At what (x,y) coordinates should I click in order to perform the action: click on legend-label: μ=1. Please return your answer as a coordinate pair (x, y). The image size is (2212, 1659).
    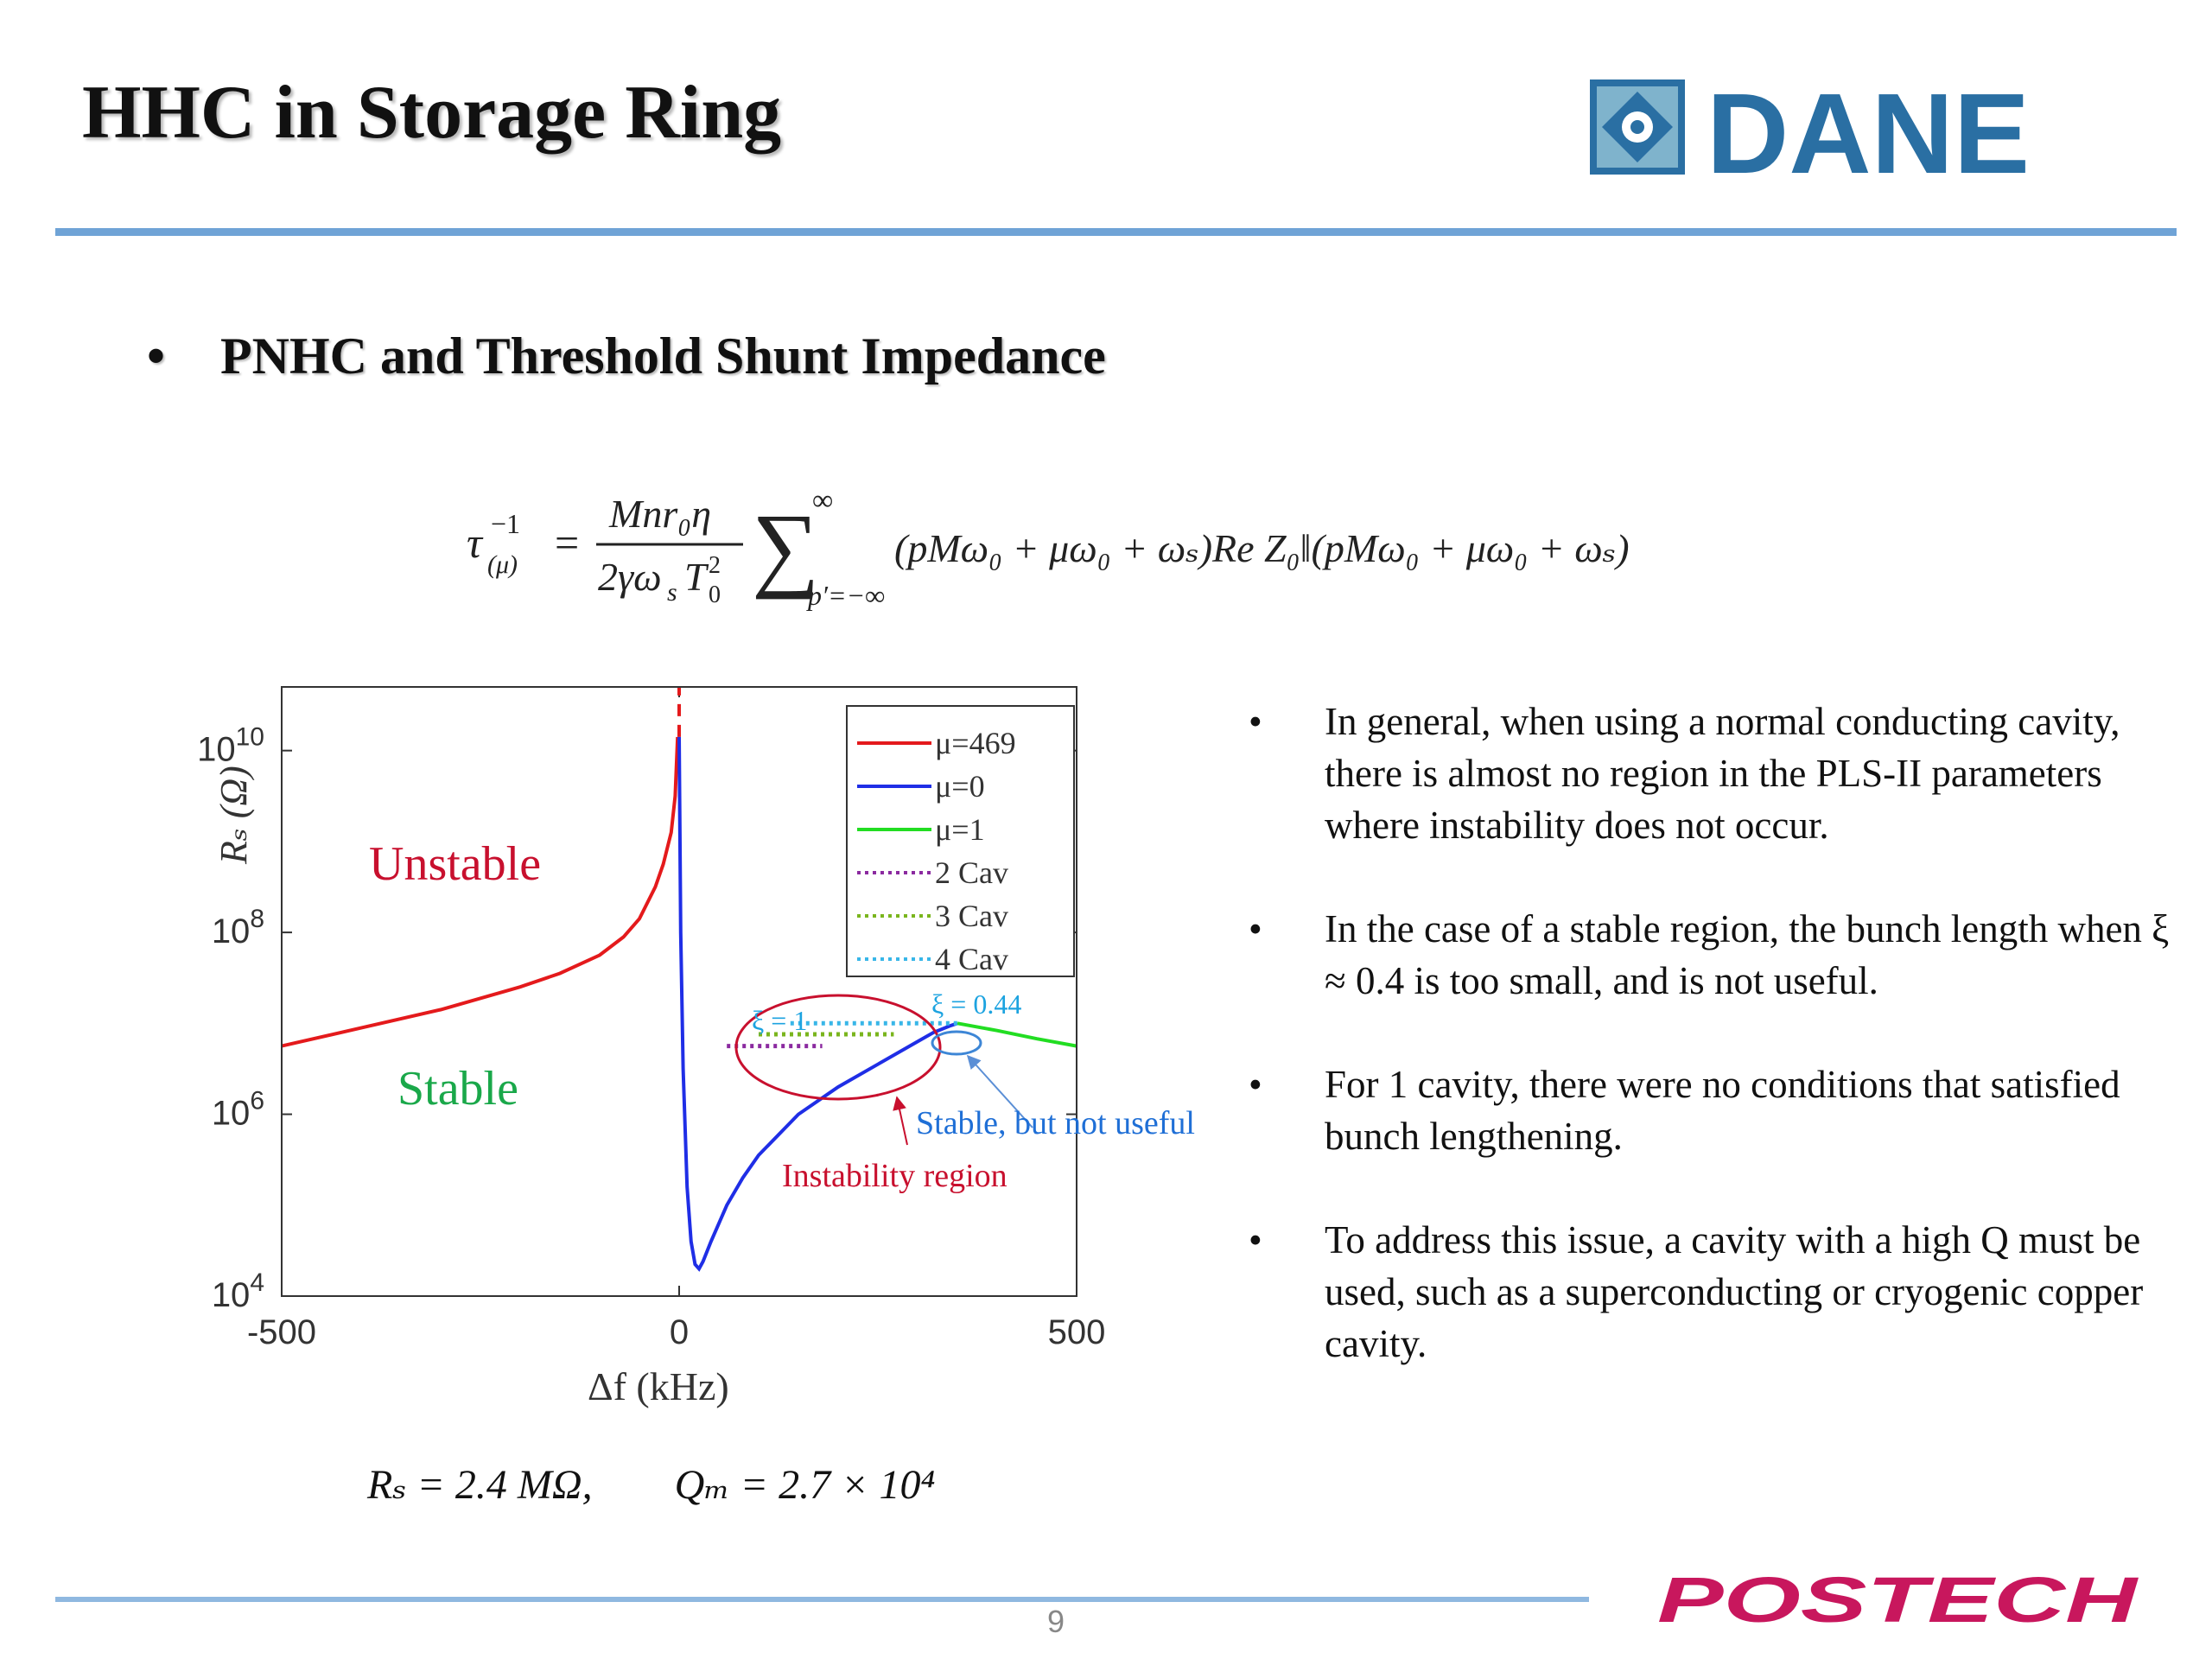
    Looking at the image, I should click on (960, 829).